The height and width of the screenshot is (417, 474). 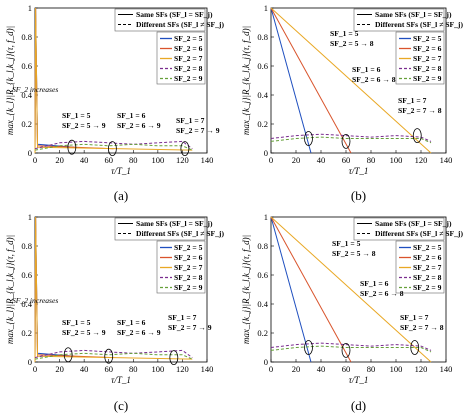 I want to click on panel-label: (d), so click(x=358, y=405).